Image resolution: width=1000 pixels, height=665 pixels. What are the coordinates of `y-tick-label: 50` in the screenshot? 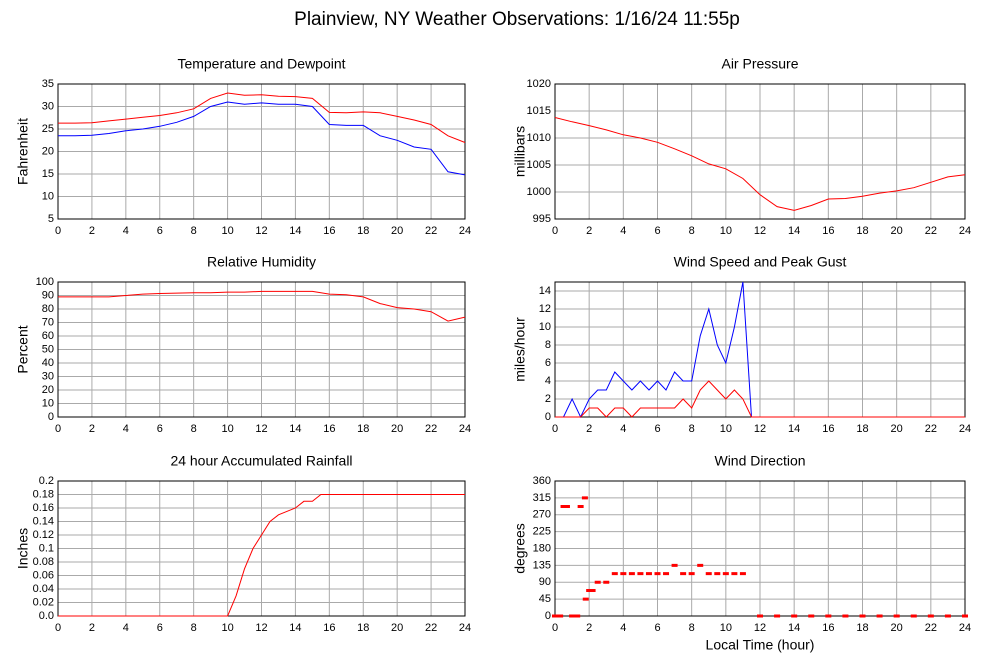 It's located at (48, 349).